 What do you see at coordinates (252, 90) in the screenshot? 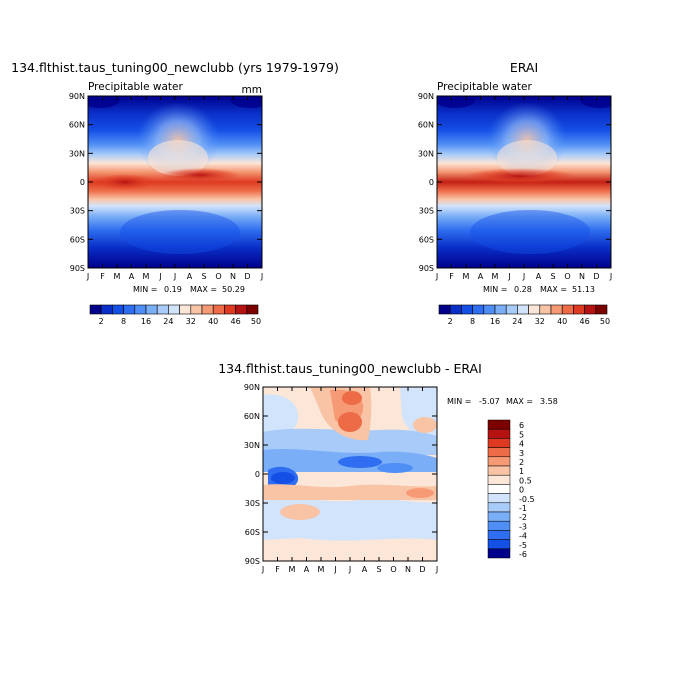
I see `model-units: mm` at bounding box center [252, 90].